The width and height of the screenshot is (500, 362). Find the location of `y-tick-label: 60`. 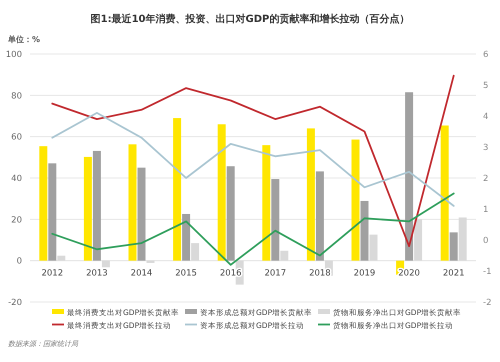

y-tick-label: 60 is located at coordinates (16, 137).